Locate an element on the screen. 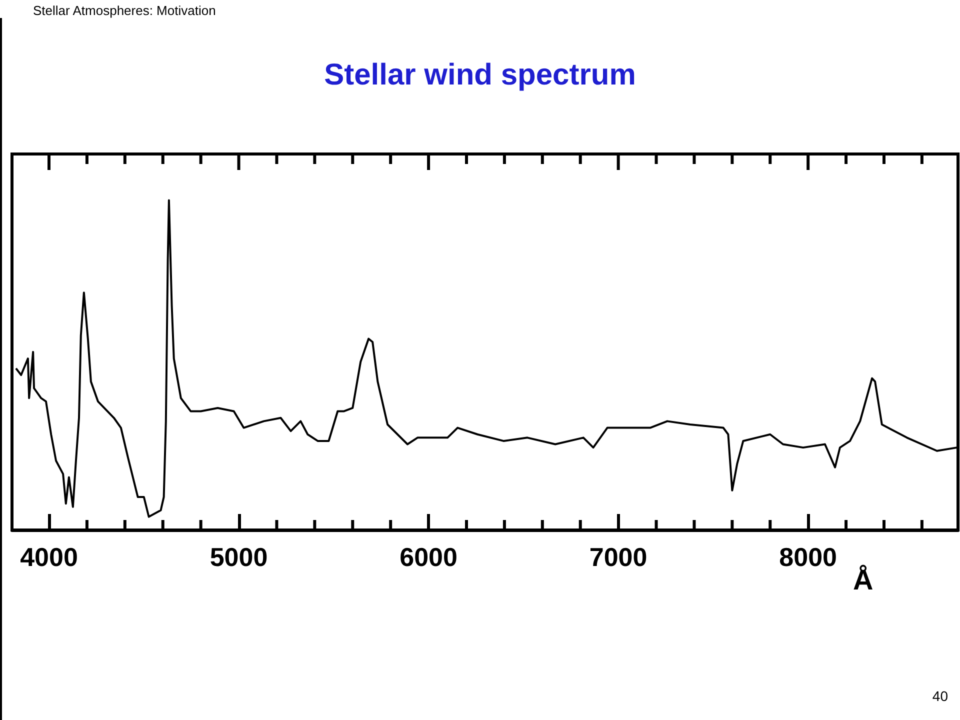 The width and height of the screenshot is (960, 720). text: 40 is located at coordinates (940, 696).